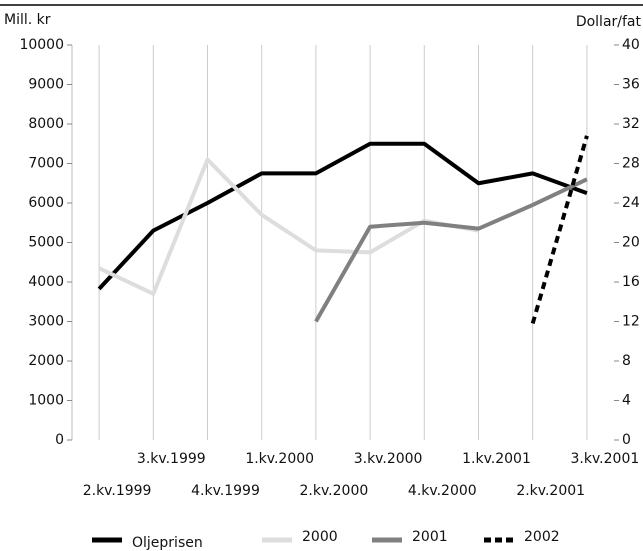 This screenshot has height=551, width=643. Describe the element at coordinates (46, 243) in the screenshot. I see `y-tick-label: 5000` at that location.